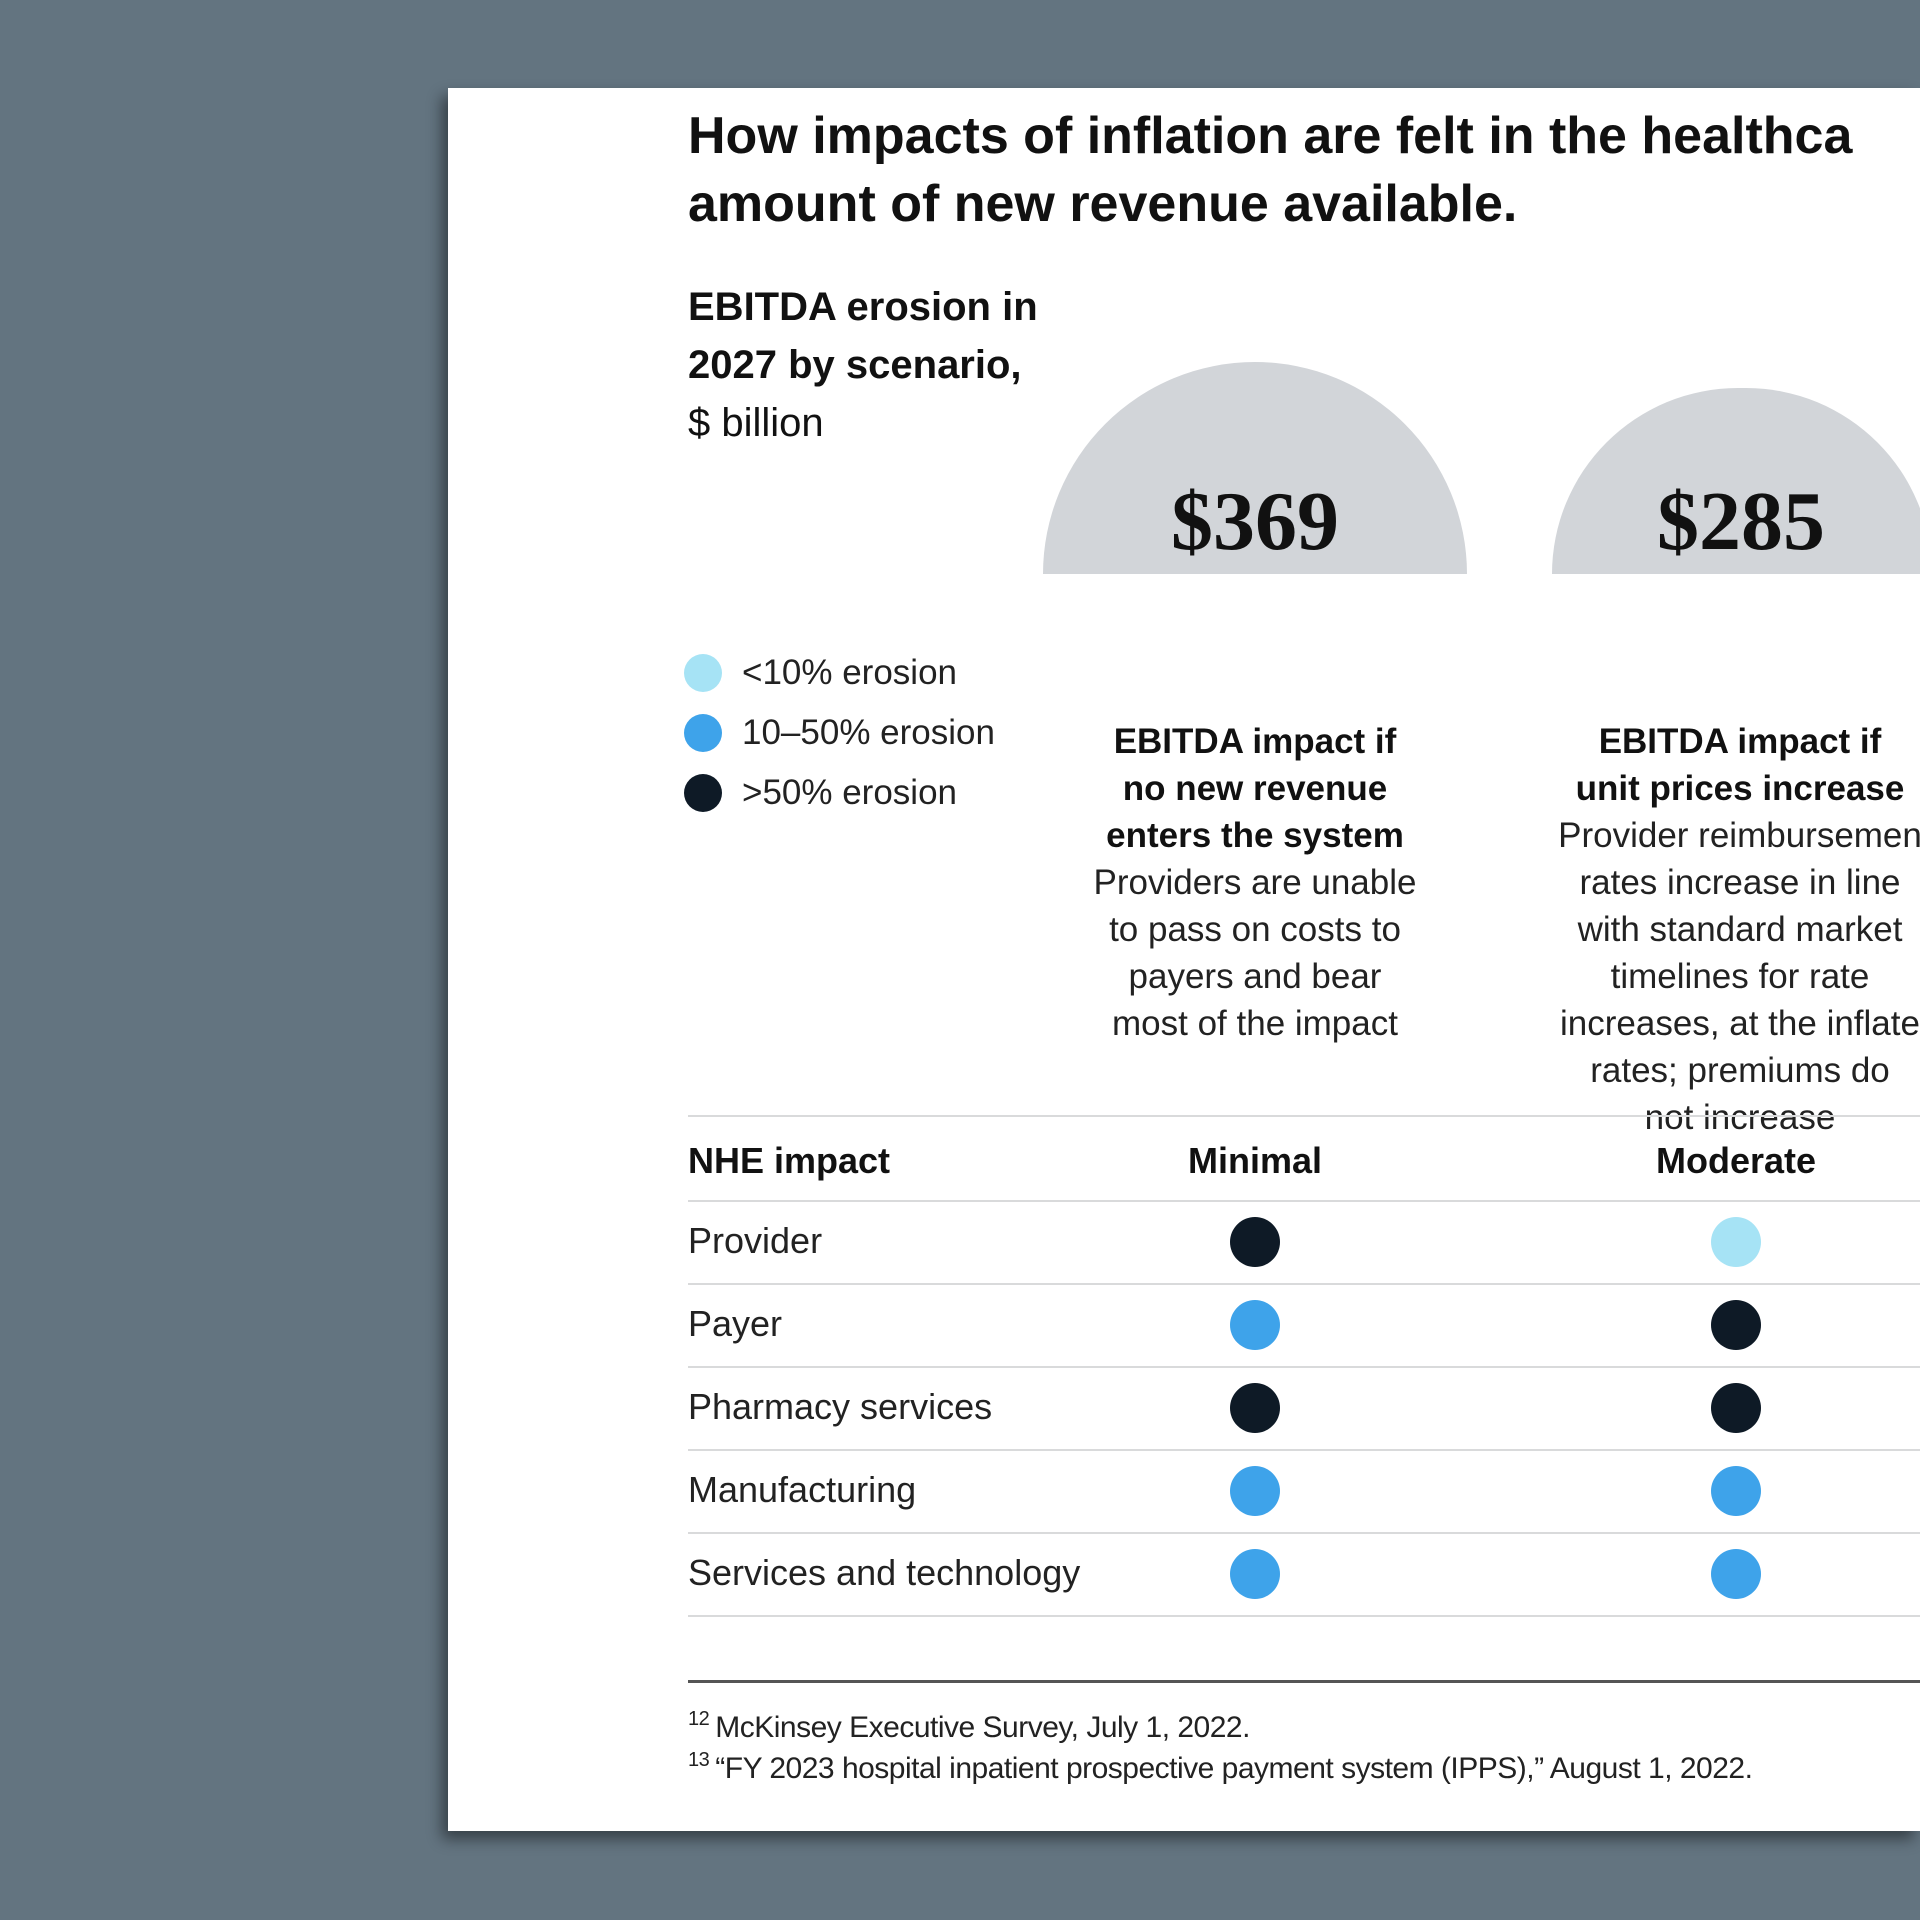 This screenshot has width=1920, height=1920. What do you see at coordinates (1740, 1070) in the screenshot?
I see `scenario-2-desc-line: rates; premiums do` at bounding box center [1740, 1070].